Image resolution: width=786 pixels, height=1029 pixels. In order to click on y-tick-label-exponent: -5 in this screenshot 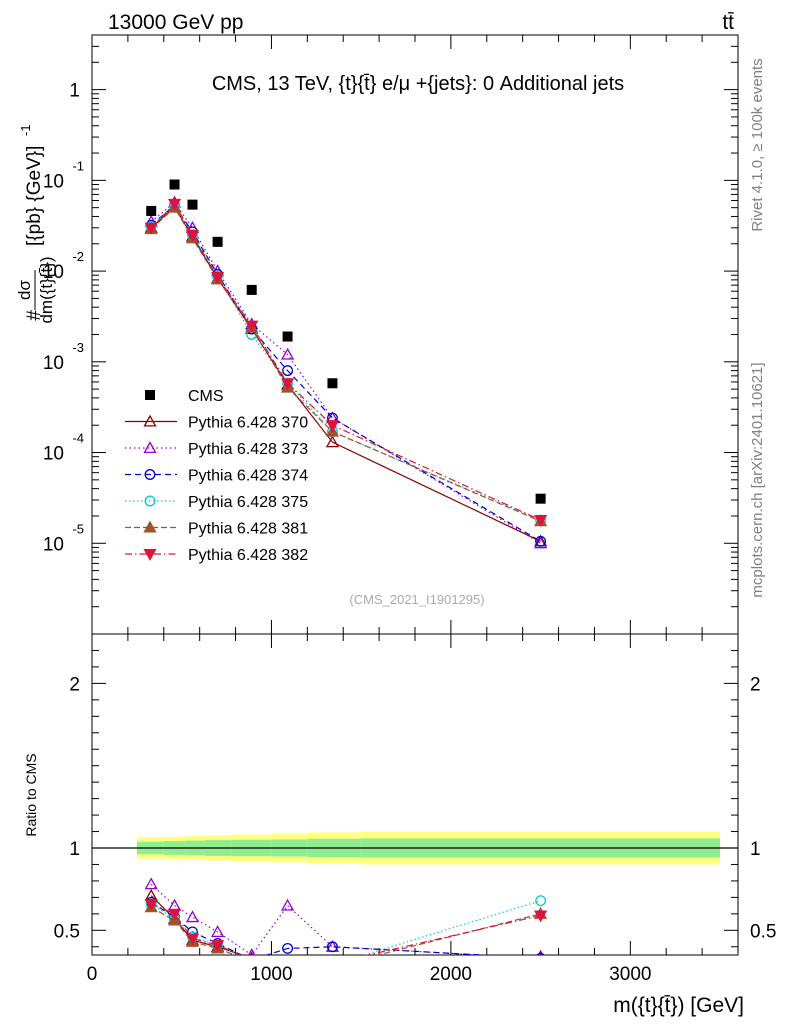, I will do `click(78, 528)`.